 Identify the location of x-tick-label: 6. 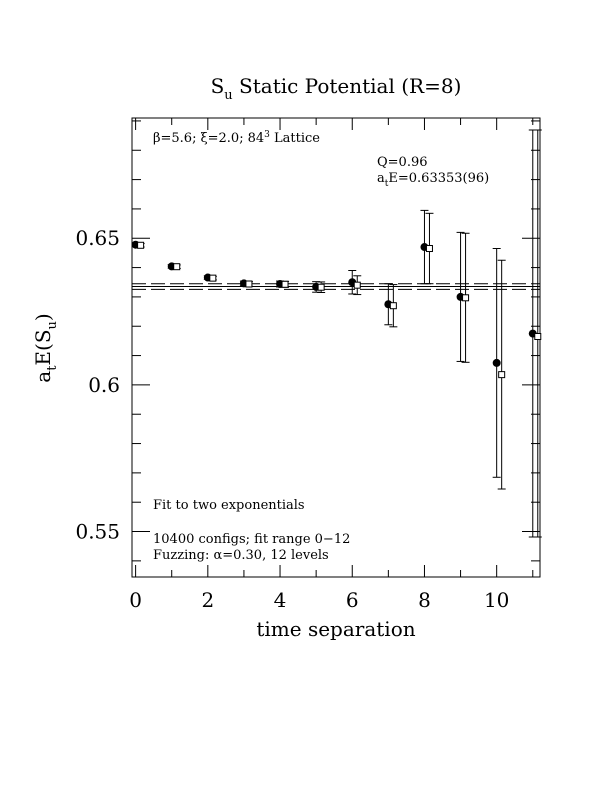
(352, 600).